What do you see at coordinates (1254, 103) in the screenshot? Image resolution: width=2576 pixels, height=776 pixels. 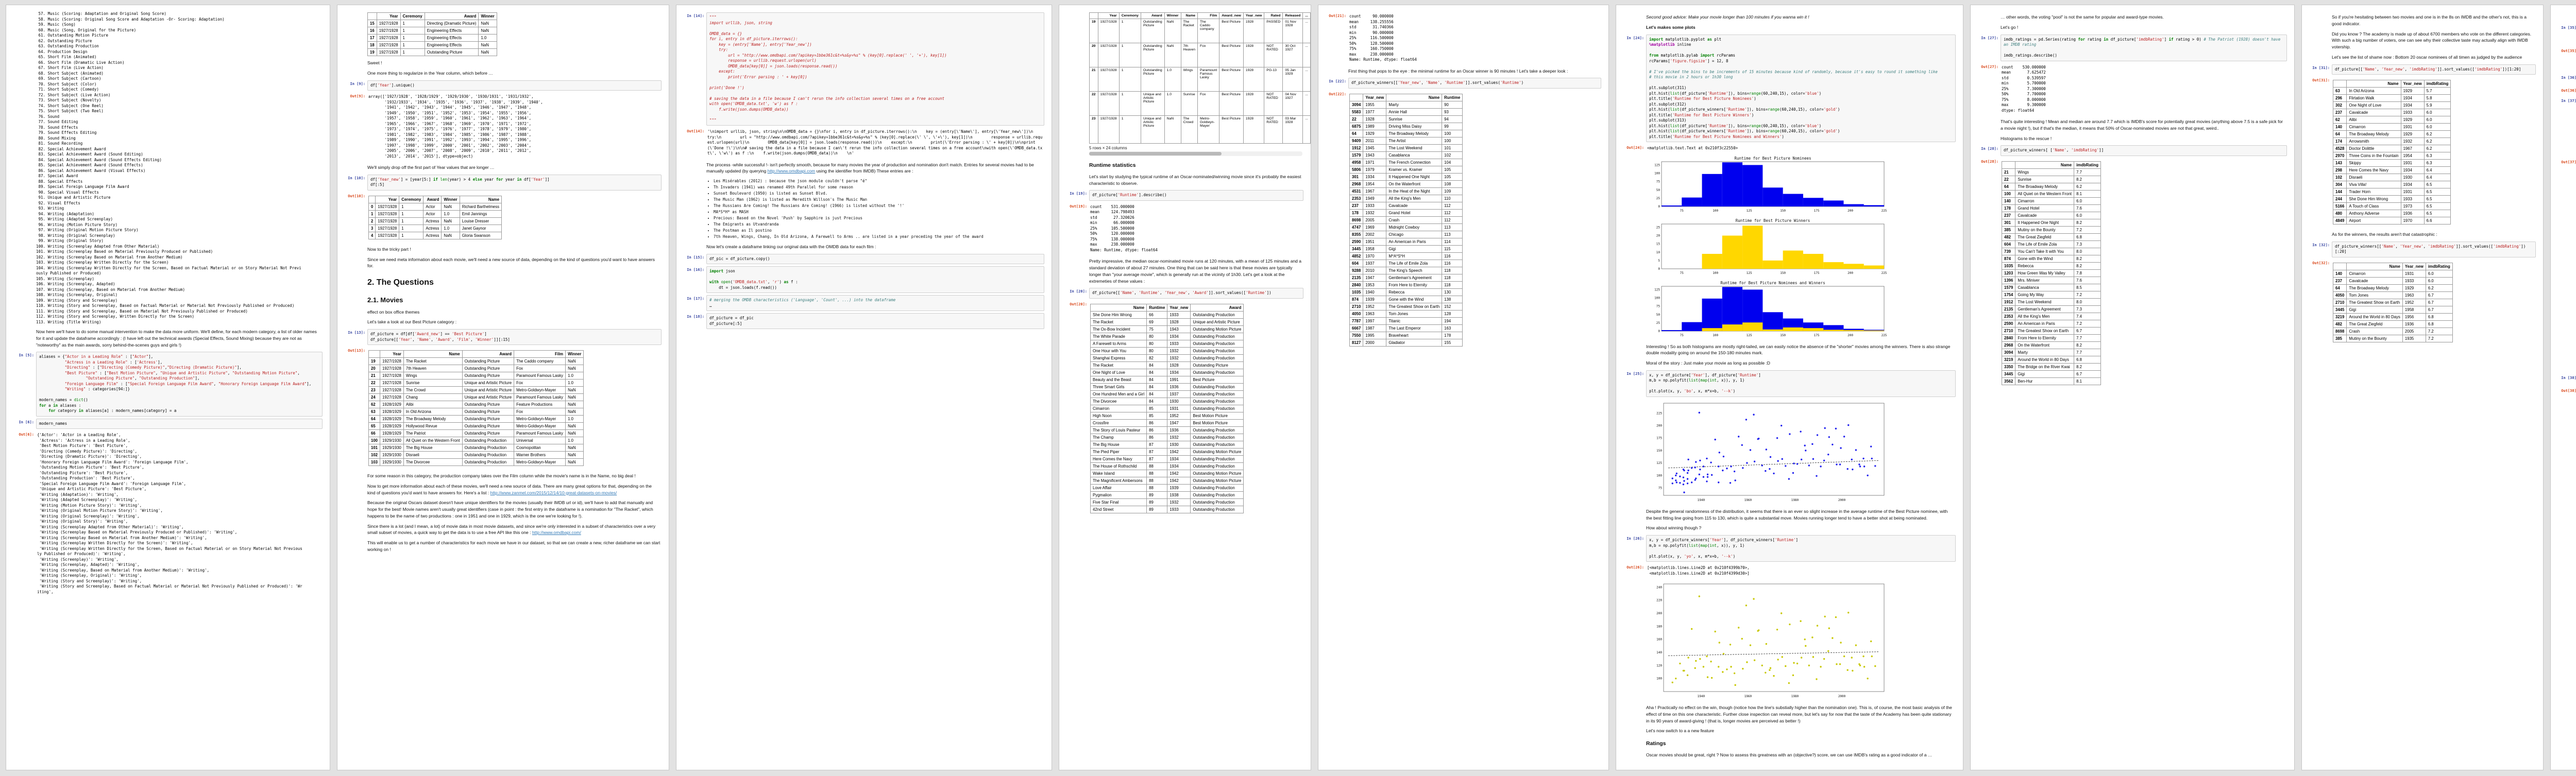 I see `dataframe-cell: 1928` at bounding box center [1254, 103].